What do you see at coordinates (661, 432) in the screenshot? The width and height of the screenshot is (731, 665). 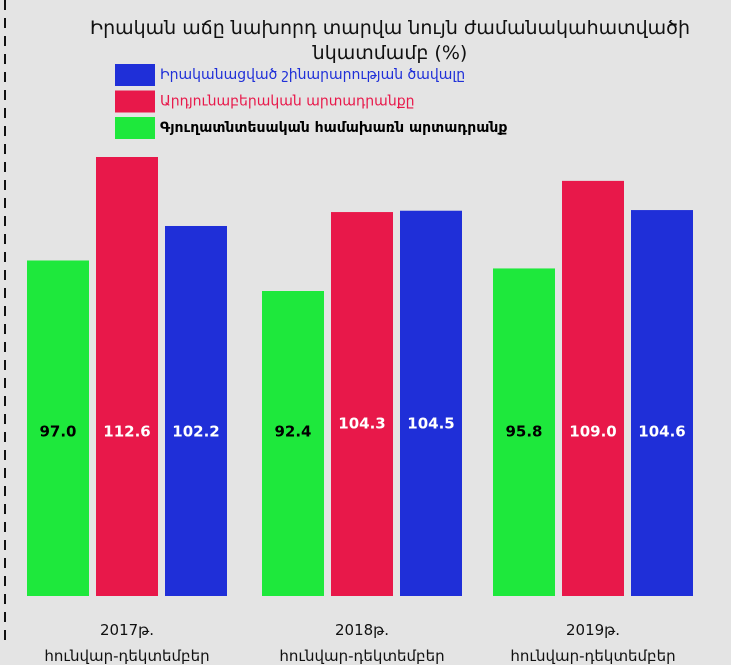 I see `value-label: 104.6` at bounding box center [661, 432].